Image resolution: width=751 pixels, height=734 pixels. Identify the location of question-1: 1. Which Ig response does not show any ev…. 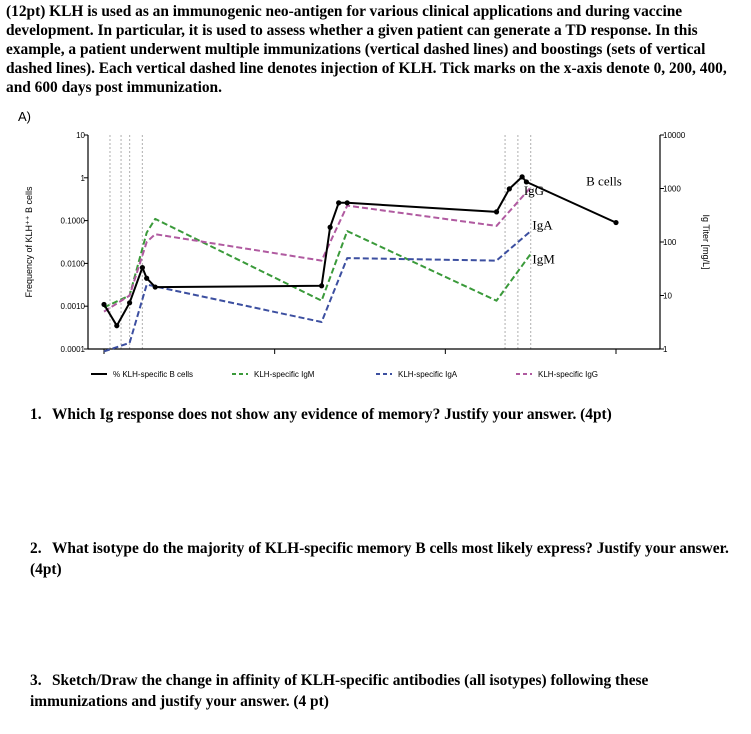
(382, 414).